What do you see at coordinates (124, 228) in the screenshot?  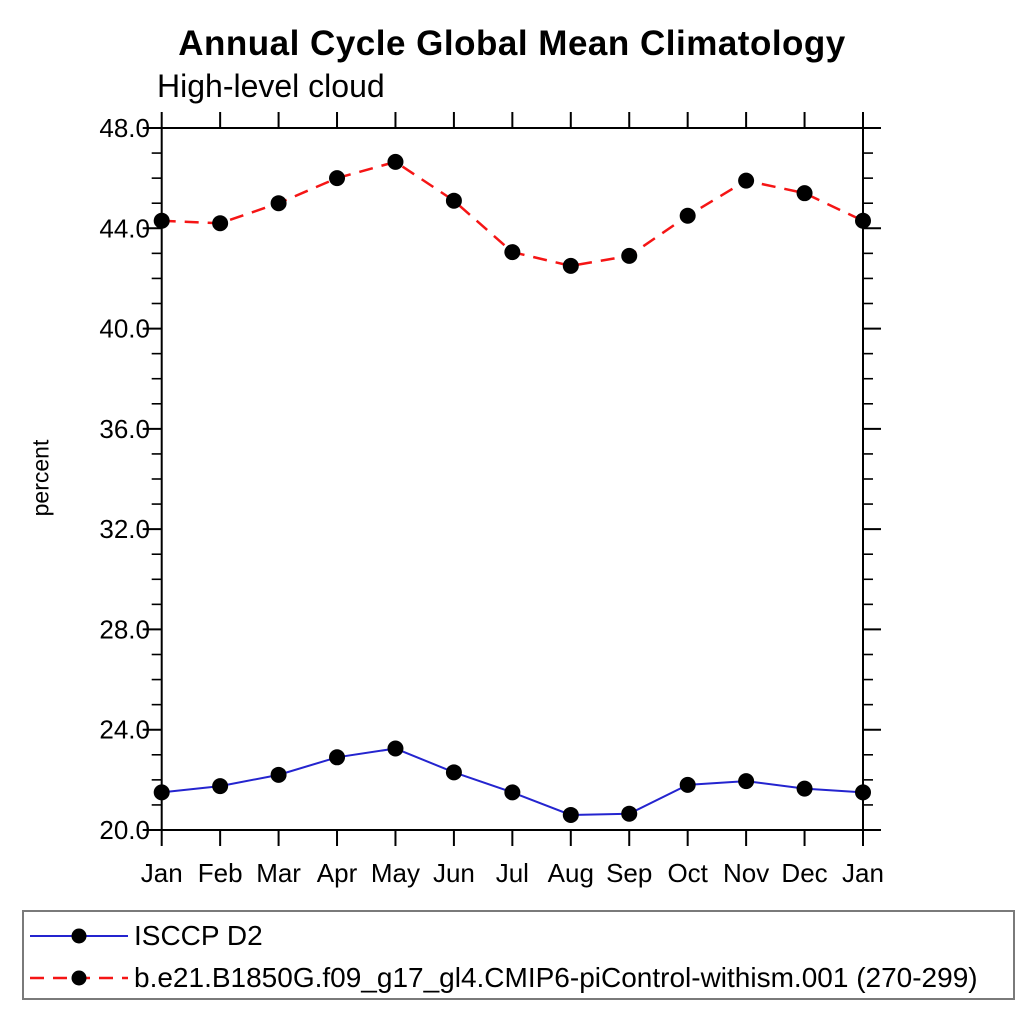 I see `y-tick-label: 44.0` at bounding box center [124, 228].